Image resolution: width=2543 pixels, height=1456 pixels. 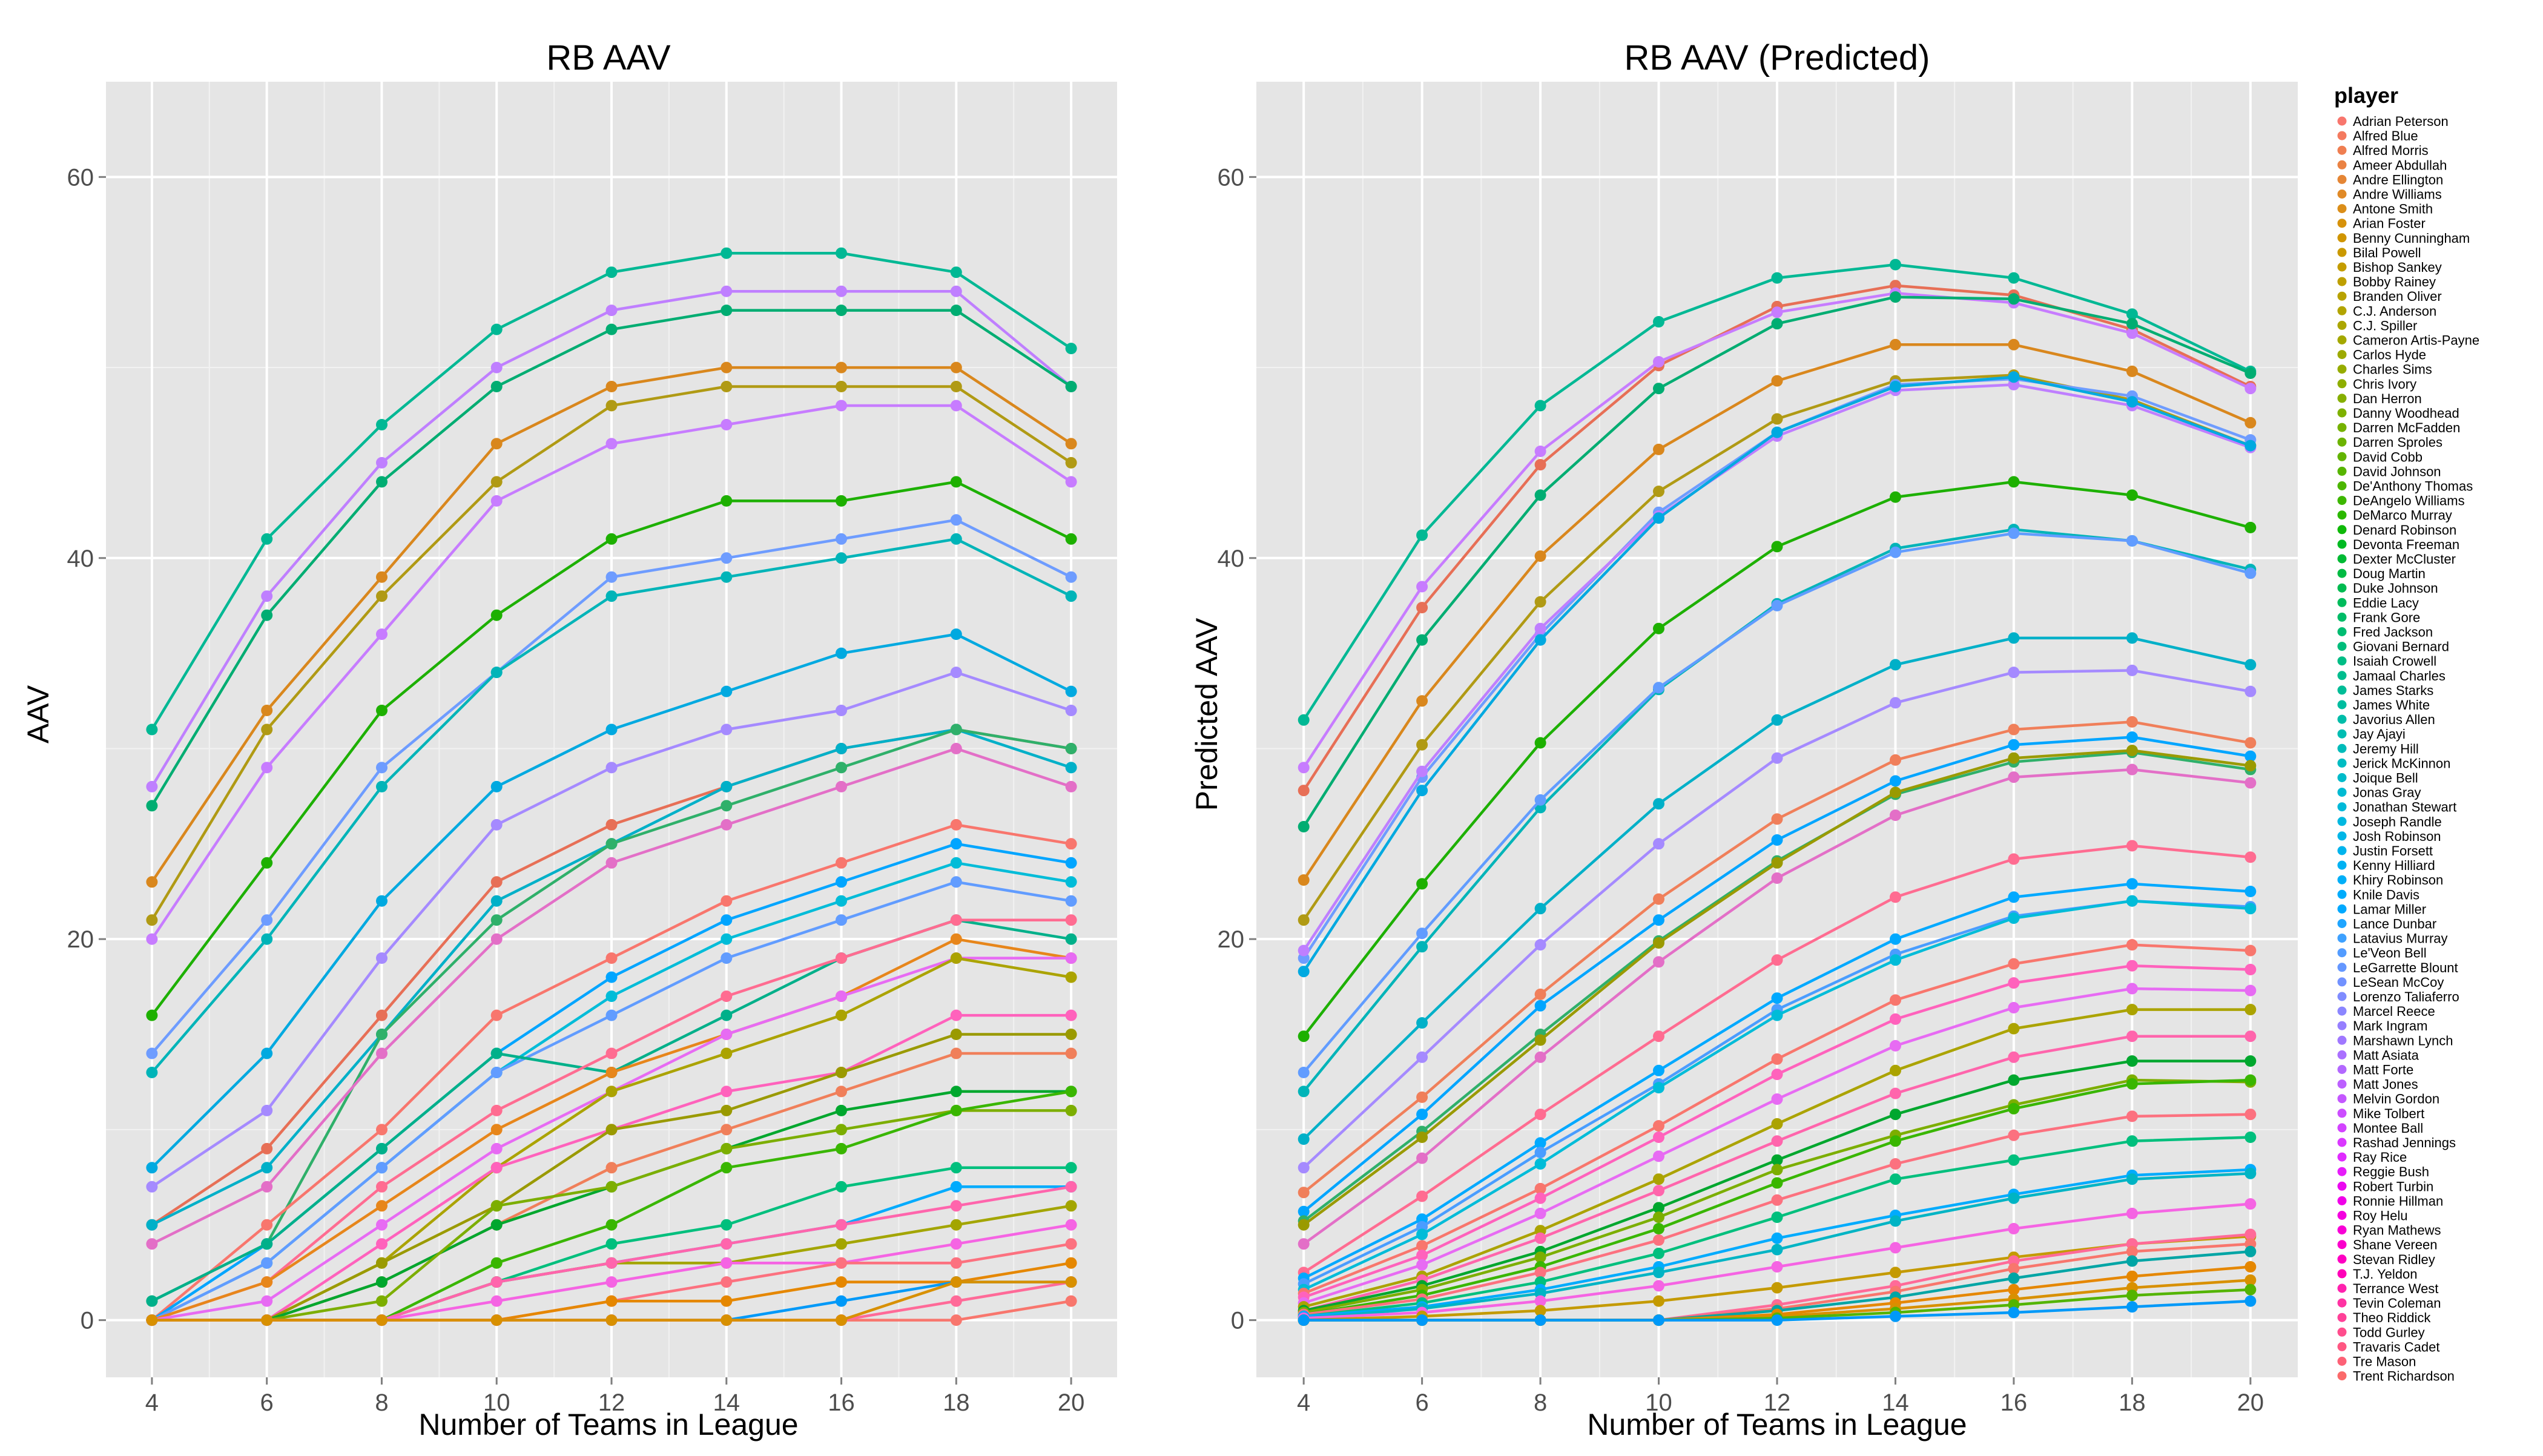 I want to click on legend-entry: Knile Davis, so click(x=2378, y=894).